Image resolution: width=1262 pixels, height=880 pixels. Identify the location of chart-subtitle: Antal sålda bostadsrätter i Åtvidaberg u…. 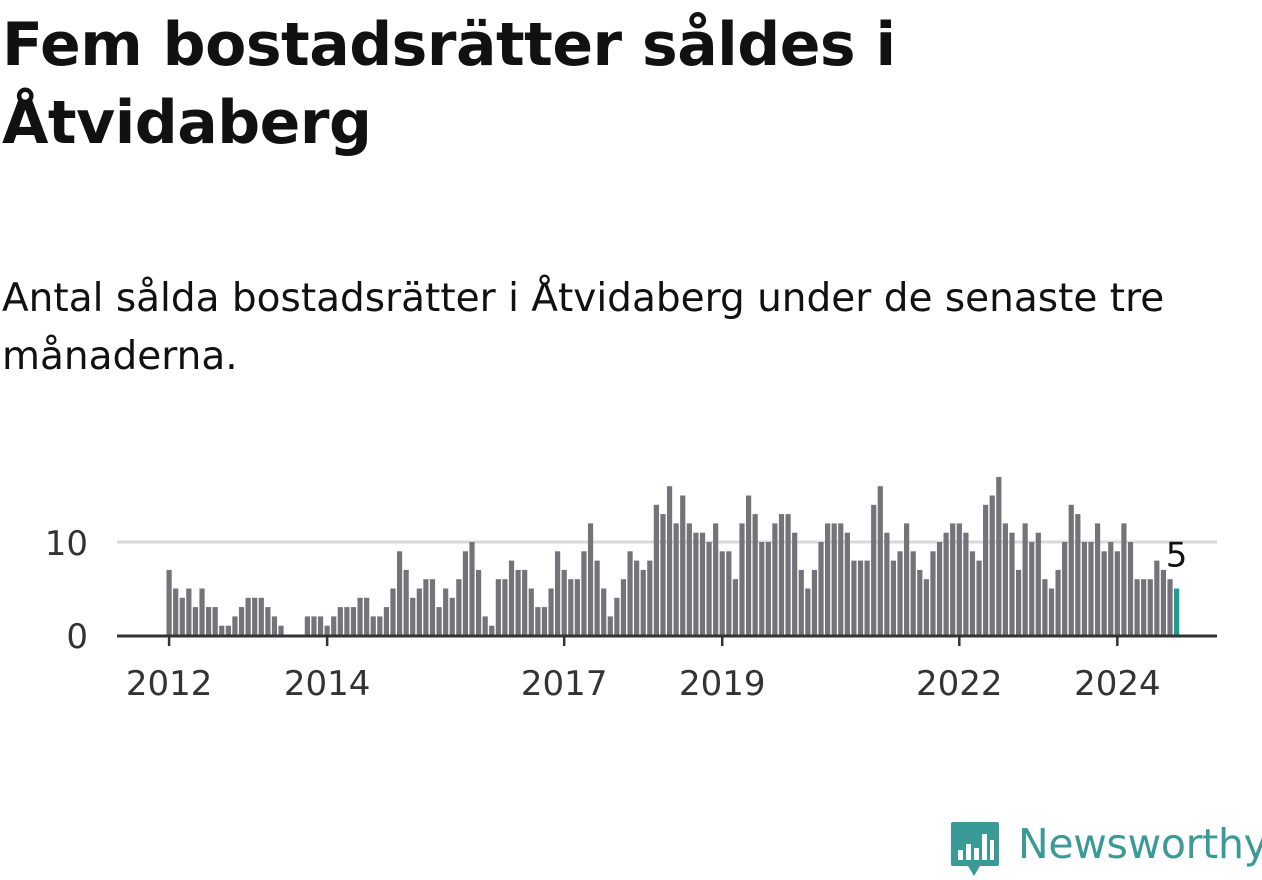
(583, 327).